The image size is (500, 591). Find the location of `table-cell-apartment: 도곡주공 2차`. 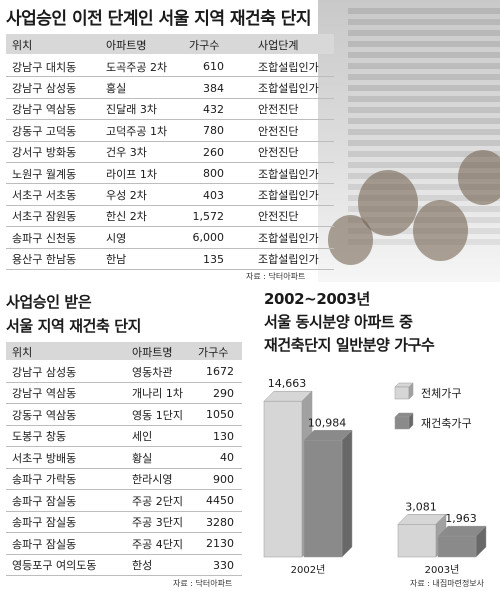

table-cell-apartment: 도곡주공 2차 is located at coordinates (137, 67).